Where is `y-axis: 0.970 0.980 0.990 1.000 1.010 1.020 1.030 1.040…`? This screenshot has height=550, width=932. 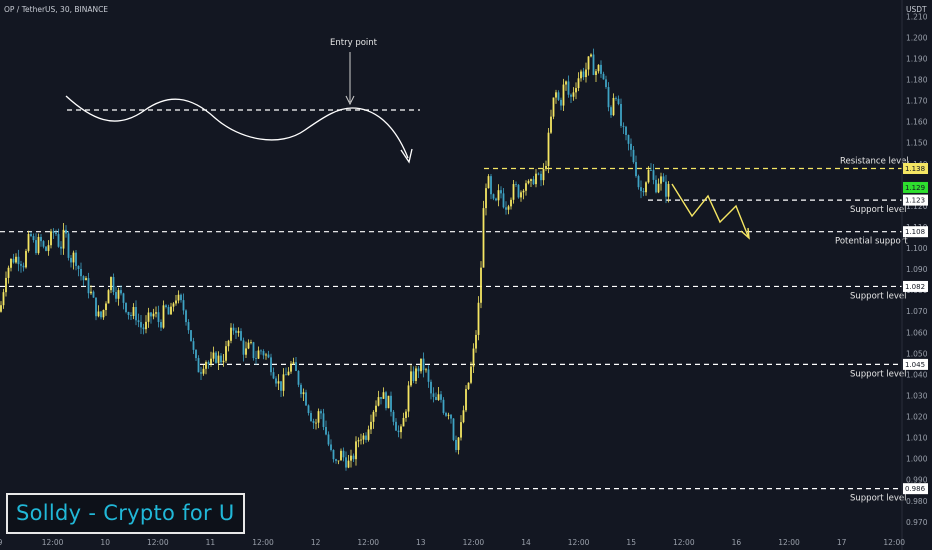 y-axis: 0.970 0.980 0.990 1.000 1.010 1.020 1.030 1.040… is located at coordinates (914, 275).